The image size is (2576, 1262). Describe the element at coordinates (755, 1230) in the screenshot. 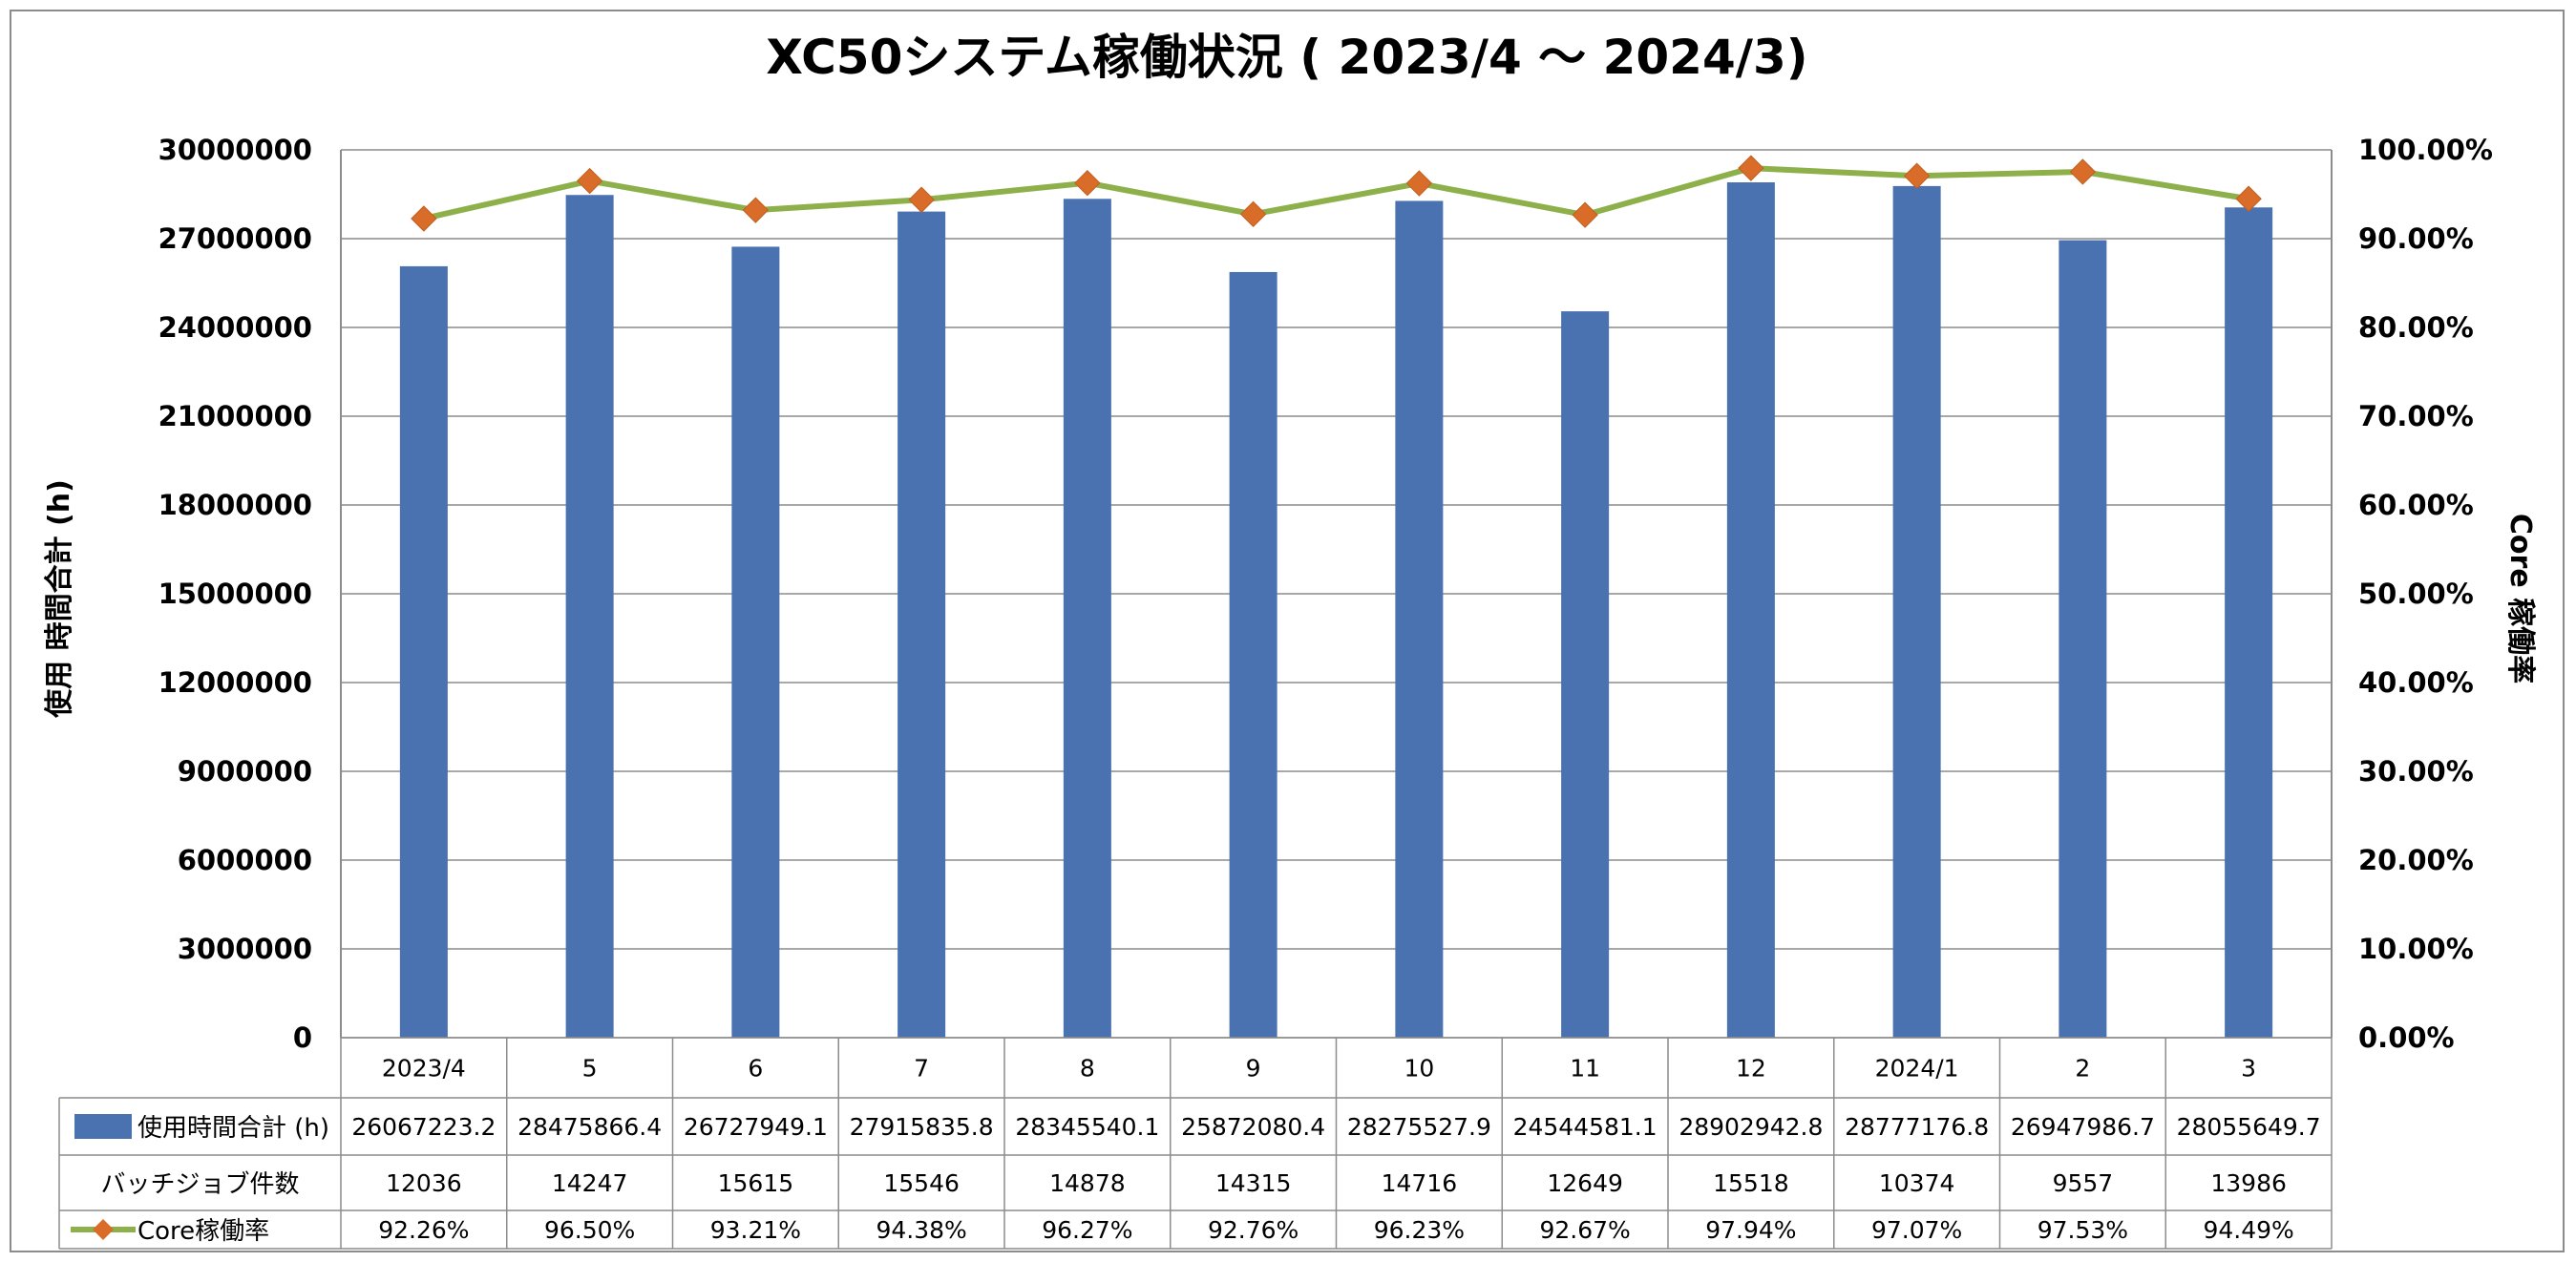

I see `table-cell: 93.21%` at that location.